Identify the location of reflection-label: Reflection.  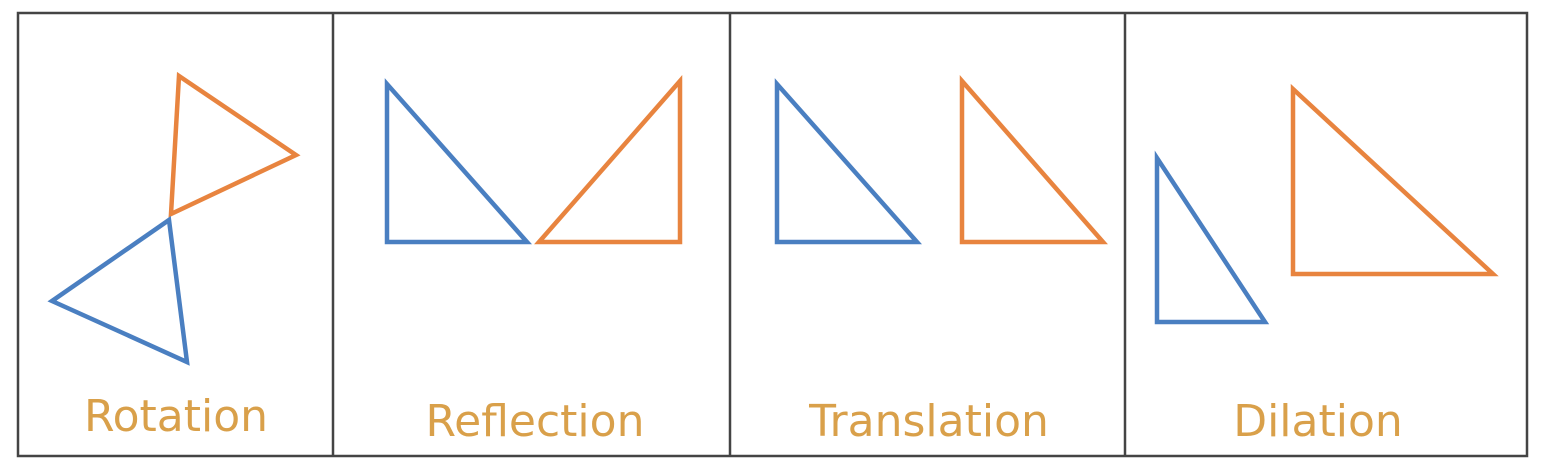
(535, 421).